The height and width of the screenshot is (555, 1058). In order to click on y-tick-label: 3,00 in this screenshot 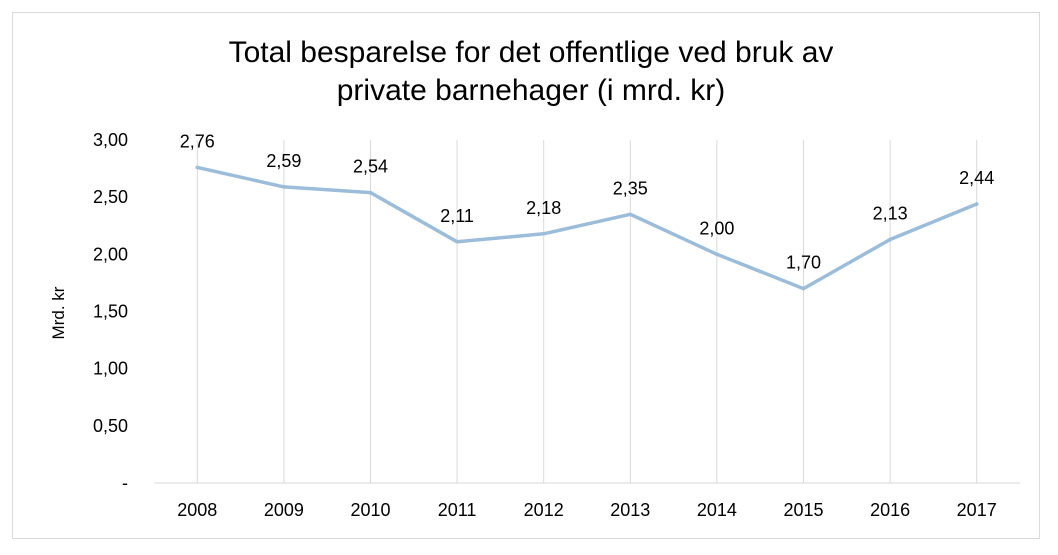, I will do `click(110, 140)`.